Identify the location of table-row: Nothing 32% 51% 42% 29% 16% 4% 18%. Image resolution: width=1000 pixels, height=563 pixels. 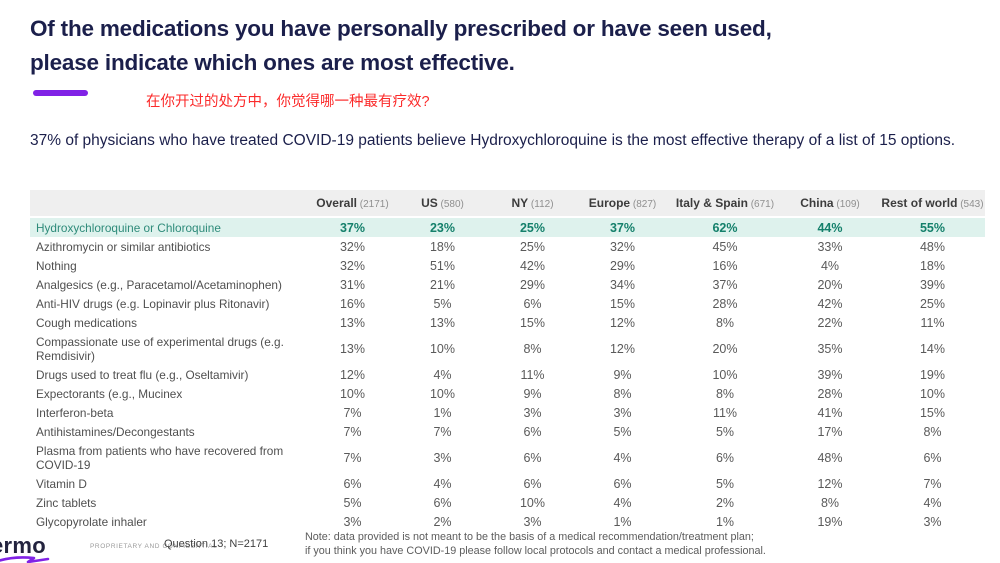
(507, 265).